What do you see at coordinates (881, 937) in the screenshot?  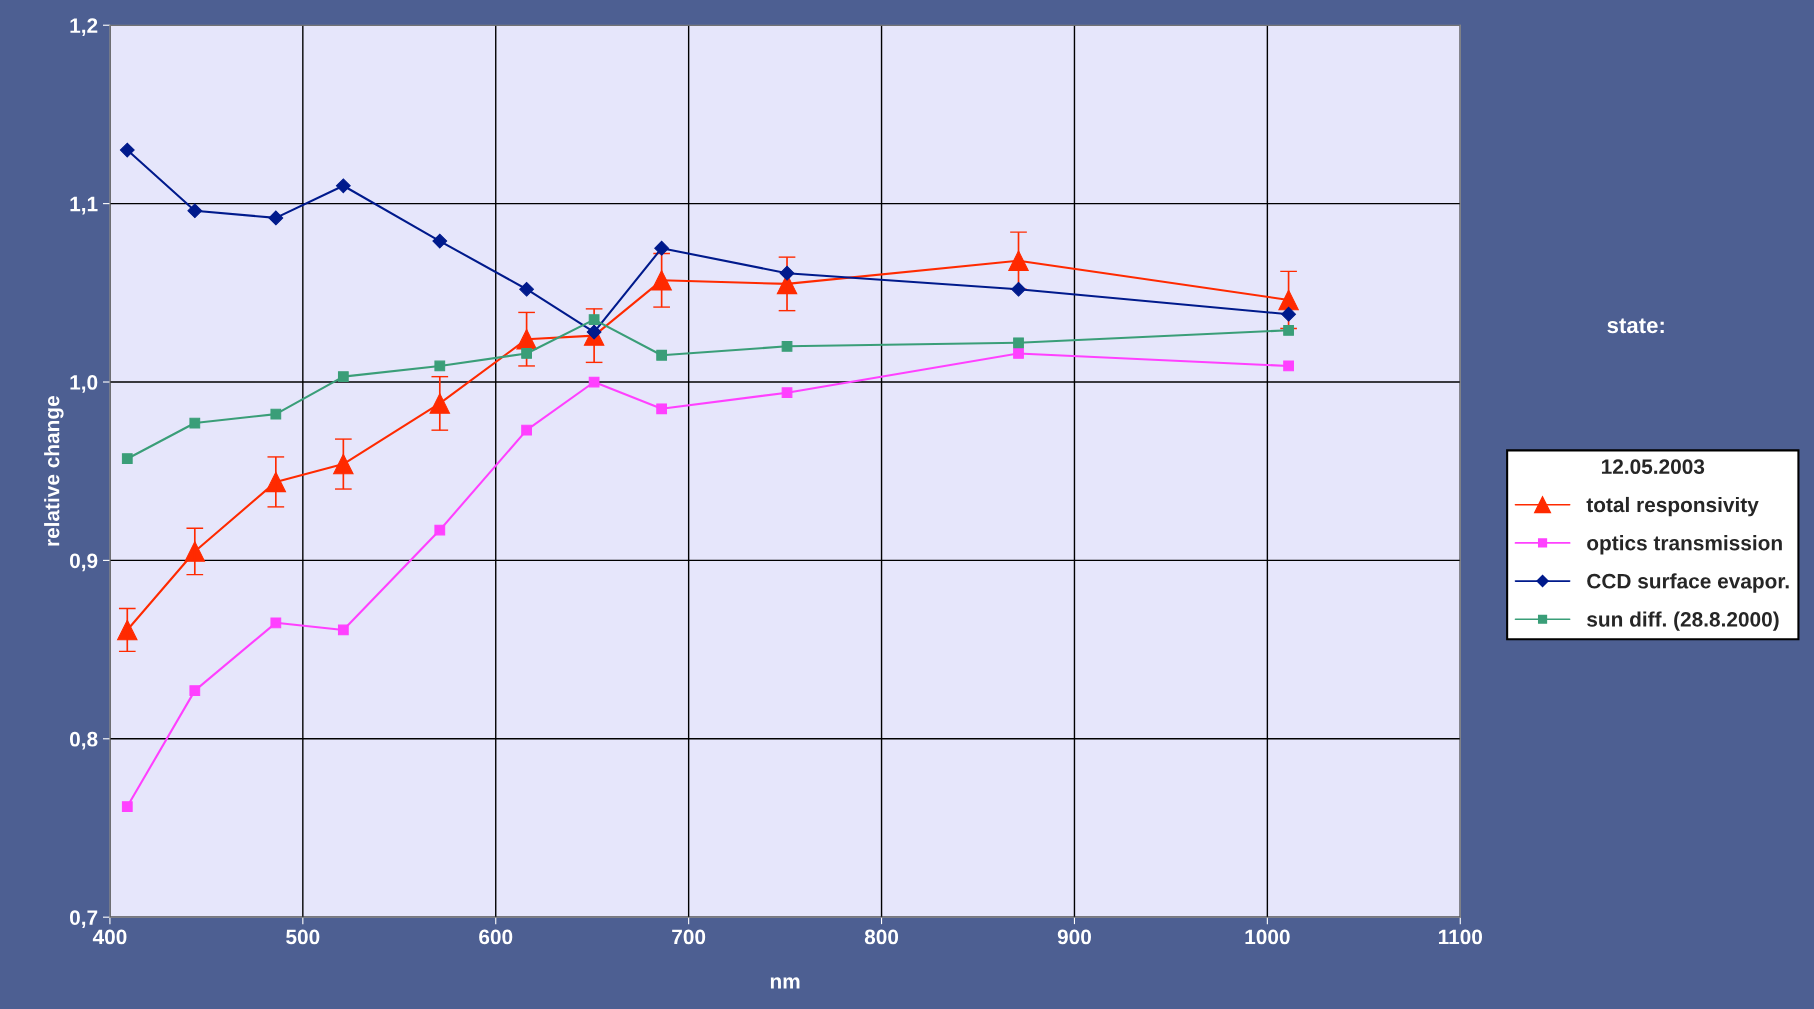 I see `x-tick-label: 800` at bounding box center [881, 937].